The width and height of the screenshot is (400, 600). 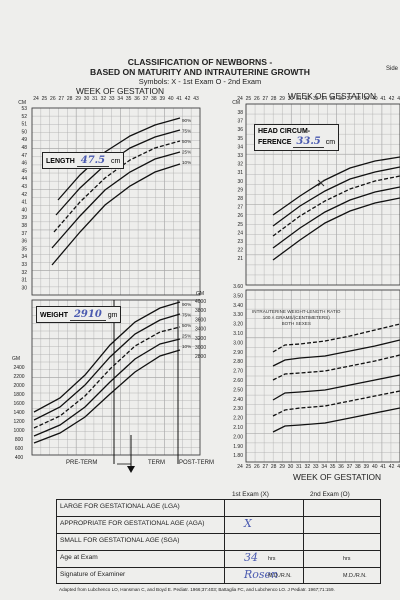 What do you see at coordinates (104, 99) in the screenshot?
I see `length-week-tick: 32` at bounding box center [104, 99].